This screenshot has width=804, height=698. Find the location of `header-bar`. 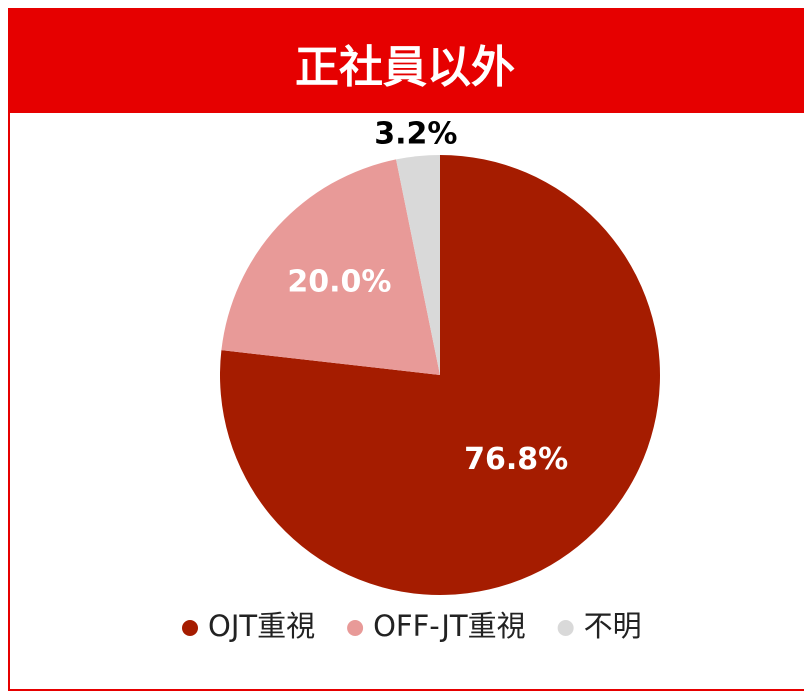

header-bar is located at coordinates (406, 60).